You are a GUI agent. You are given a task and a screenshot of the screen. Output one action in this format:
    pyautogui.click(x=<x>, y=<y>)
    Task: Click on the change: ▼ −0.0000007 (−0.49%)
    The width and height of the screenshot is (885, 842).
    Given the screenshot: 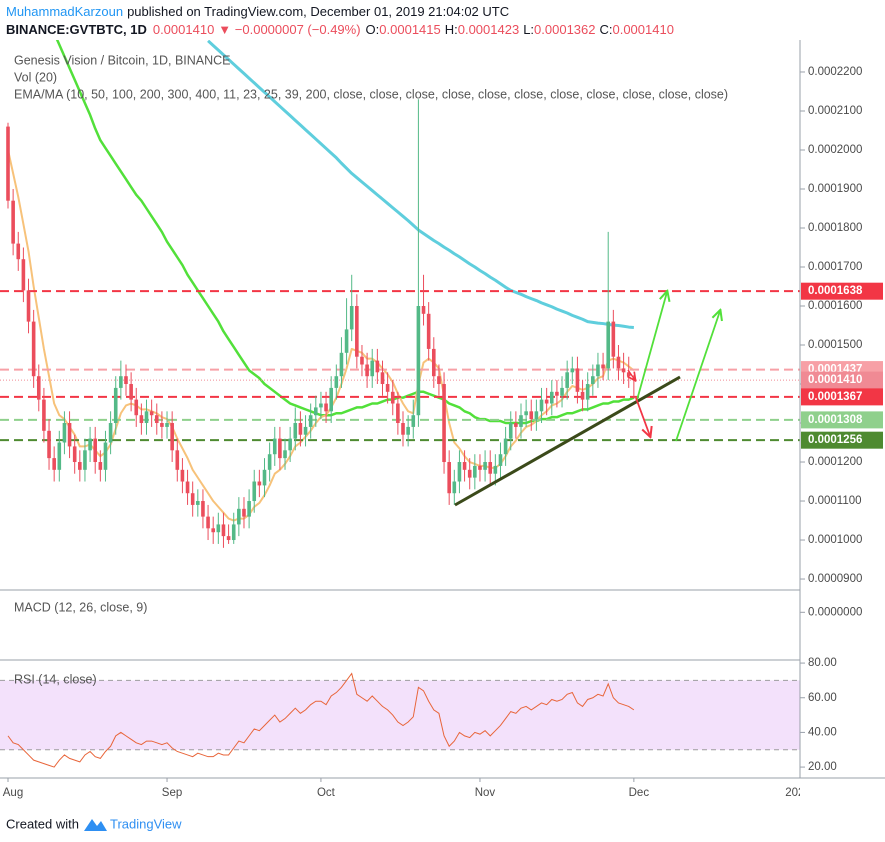 What is the action you would take?
    pyautogui.click(x=289, y=29)
    